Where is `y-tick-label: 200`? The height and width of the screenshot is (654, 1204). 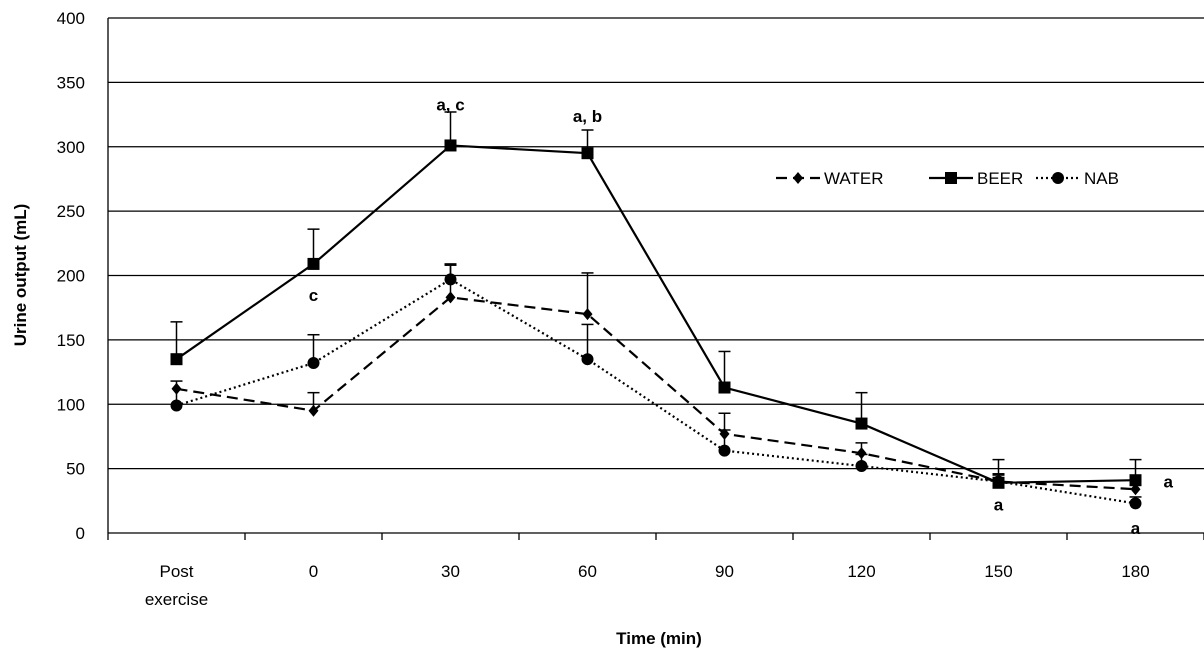 y-tick-label: 200 is located at coordinates (71, 276).